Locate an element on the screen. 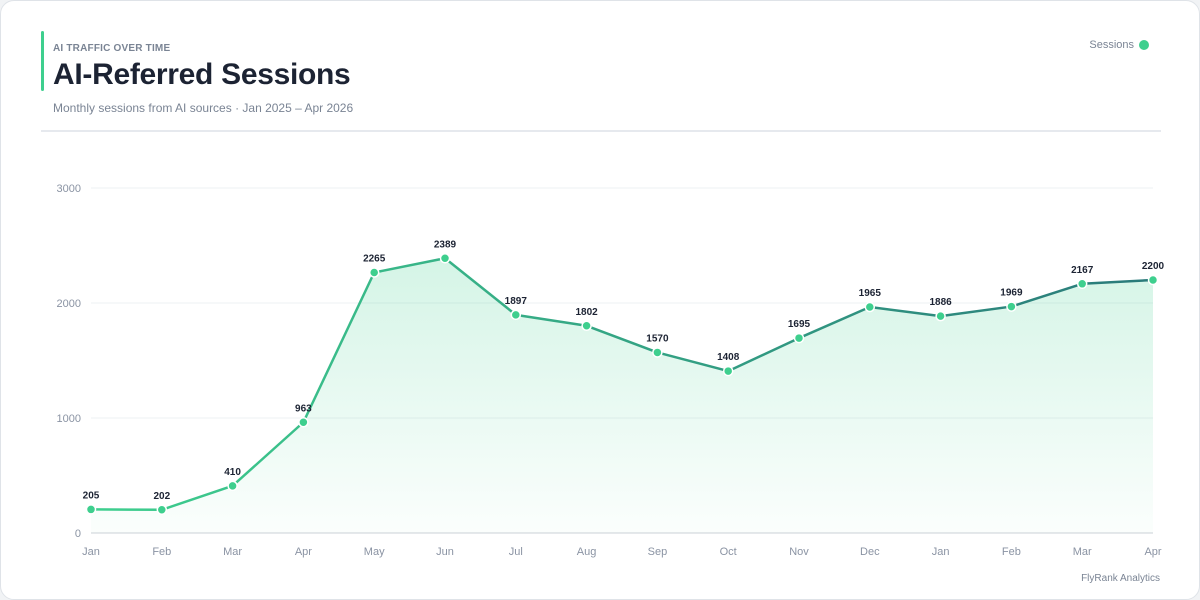  x-tick-label: May is located at coordinates (374, 552).